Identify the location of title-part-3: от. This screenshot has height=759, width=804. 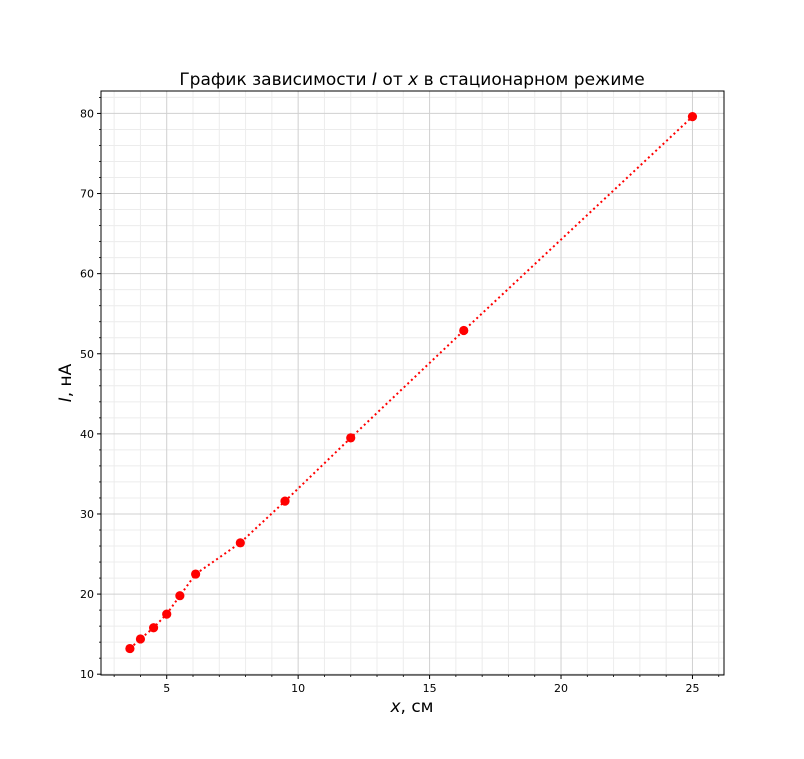
(392, 80).